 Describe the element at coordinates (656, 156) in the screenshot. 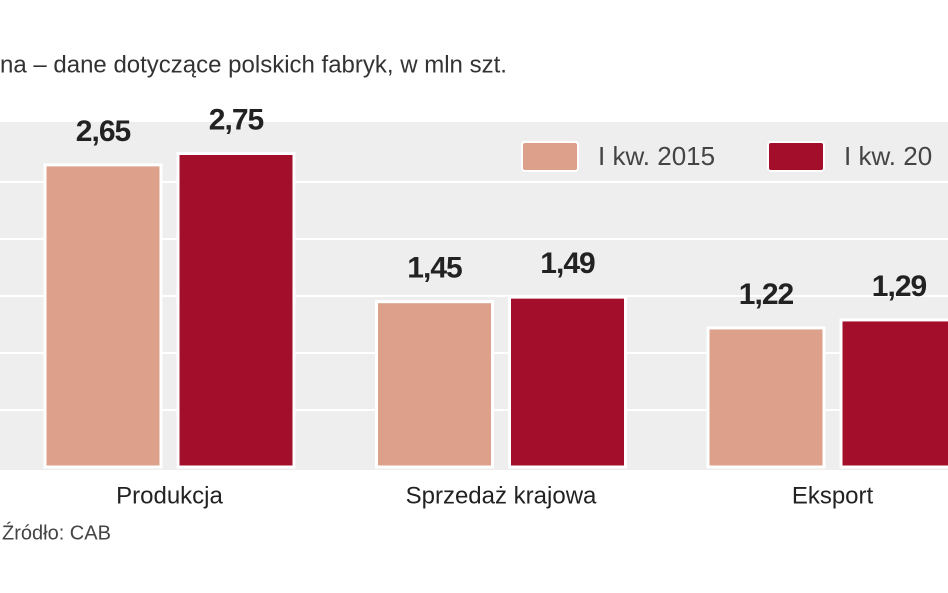

I see `legend-label: I kw. 2015` at that location.